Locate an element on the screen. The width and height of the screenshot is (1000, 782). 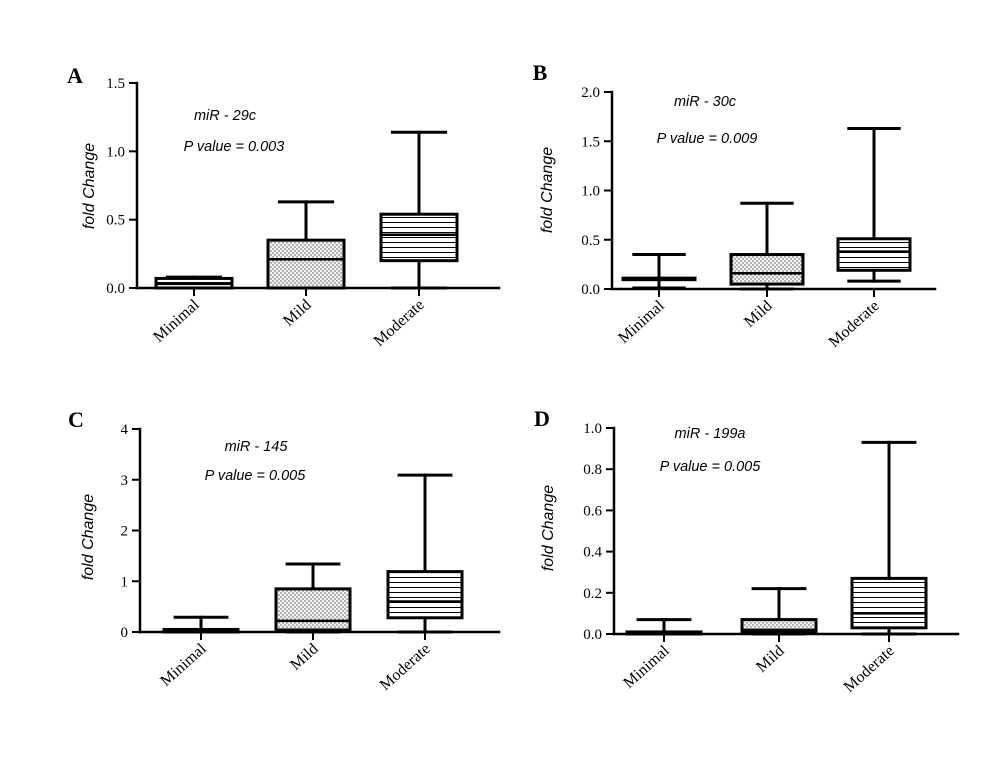
panel-label: A is located at coordinates (75, 75).